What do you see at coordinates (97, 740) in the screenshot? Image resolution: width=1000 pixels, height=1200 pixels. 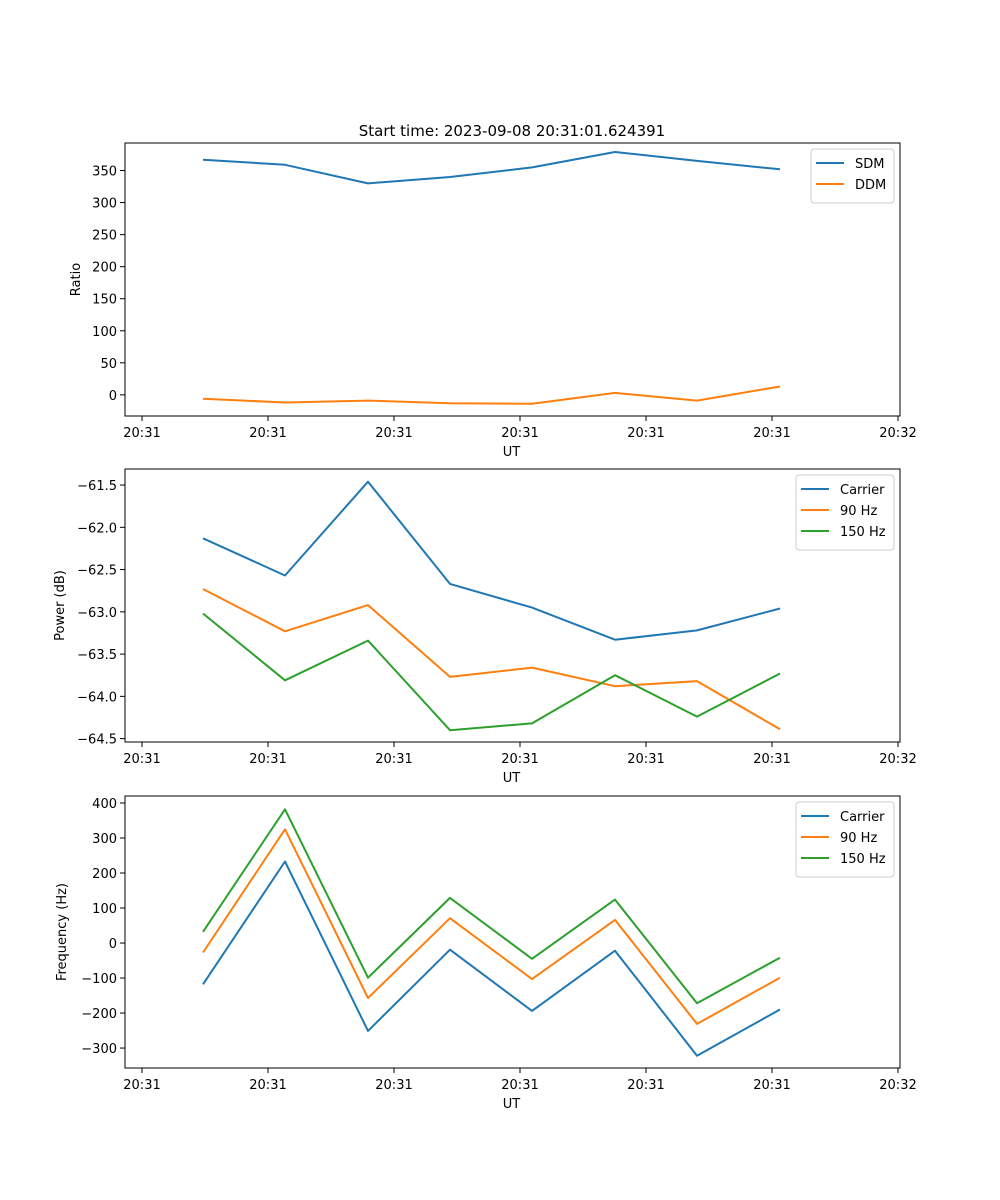 I see `y-tick-label: −64.5` at bounding box center [97, 740].